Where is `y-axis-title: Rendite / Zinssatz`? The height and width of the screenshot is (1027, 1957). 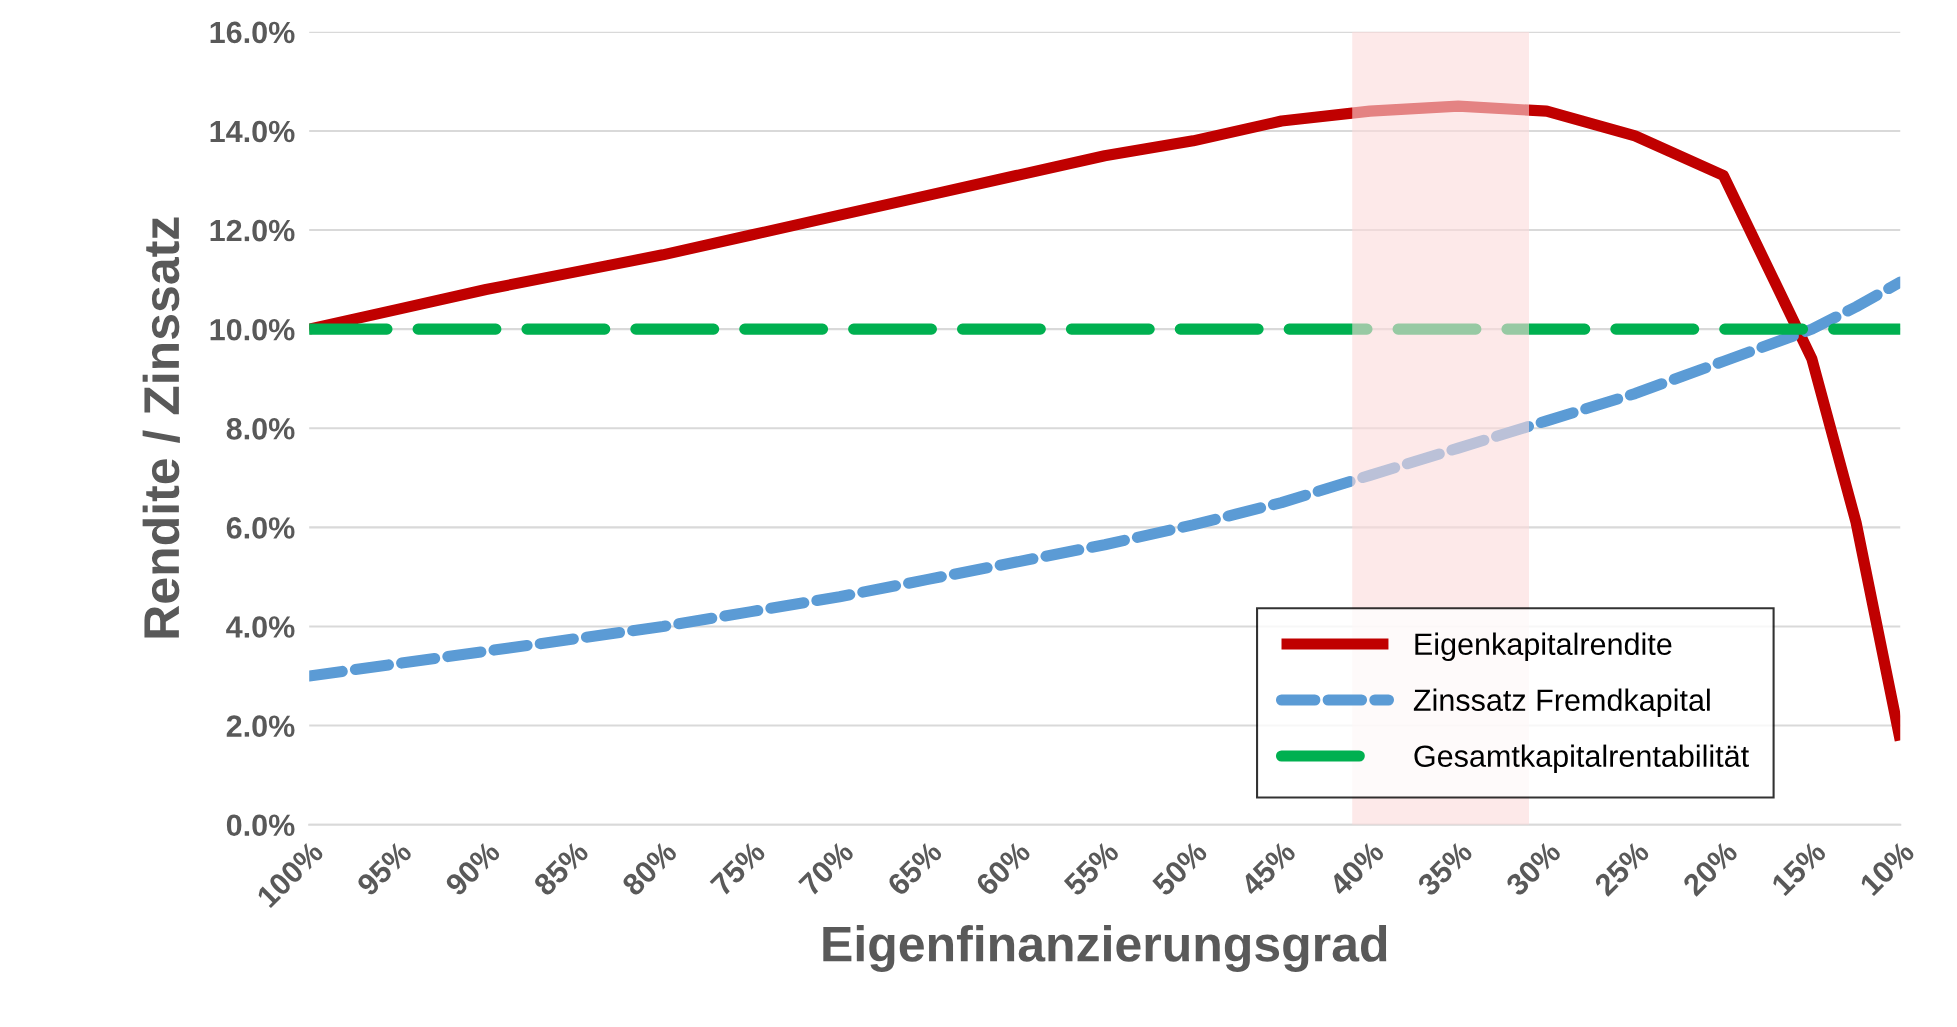 y-axis-title: Rendite / Zinssatz is located at coordinates (161, 427).